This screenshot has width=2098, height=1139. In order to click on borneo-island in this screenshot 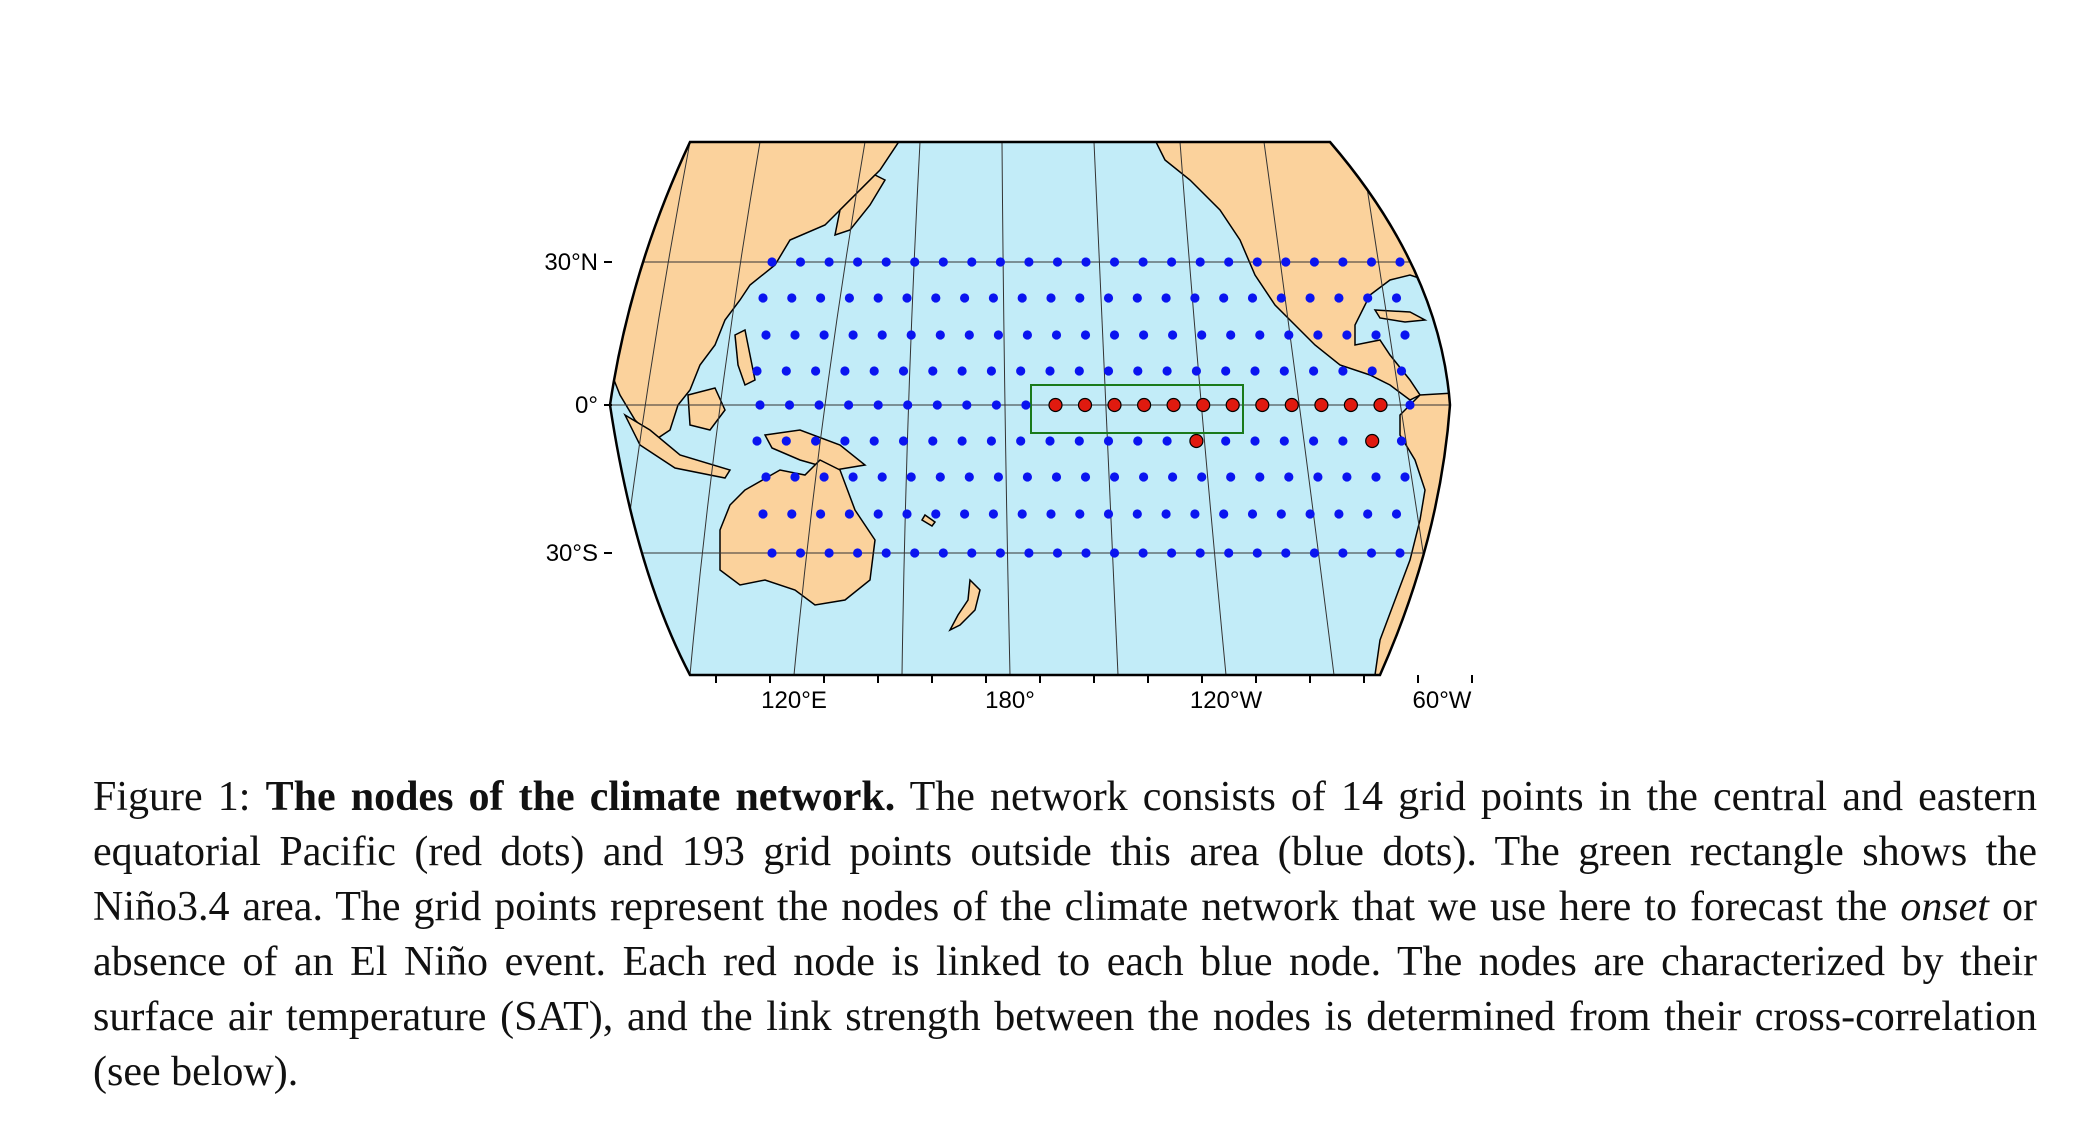, I will do `click(706, 409)`.